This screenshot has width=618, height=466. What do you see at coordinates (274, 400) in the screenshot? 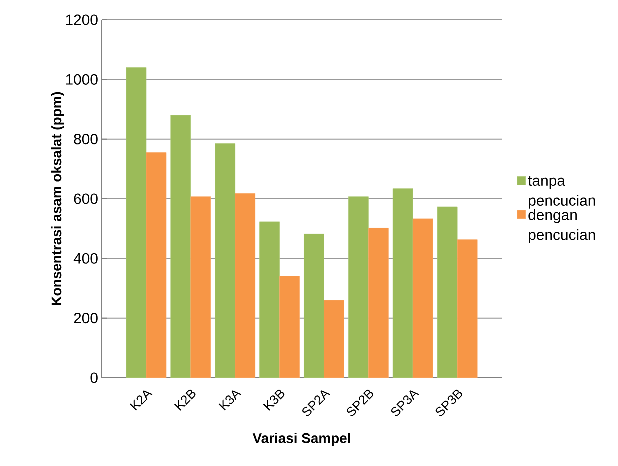
I see `x-tick-label: K3B` at bounding box center [274, 400].